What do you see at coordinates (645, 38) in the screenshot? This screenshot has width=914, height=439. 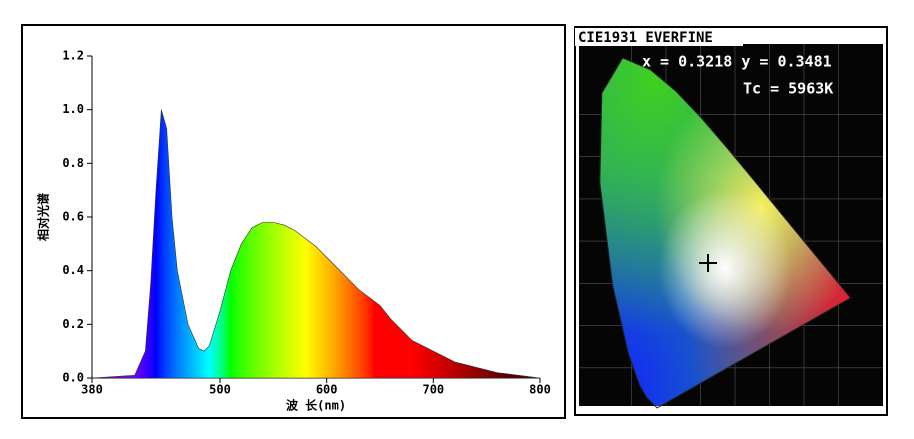 I see `cie-title: CIE1931 EVERFINE` at bounding box center [645, 38].